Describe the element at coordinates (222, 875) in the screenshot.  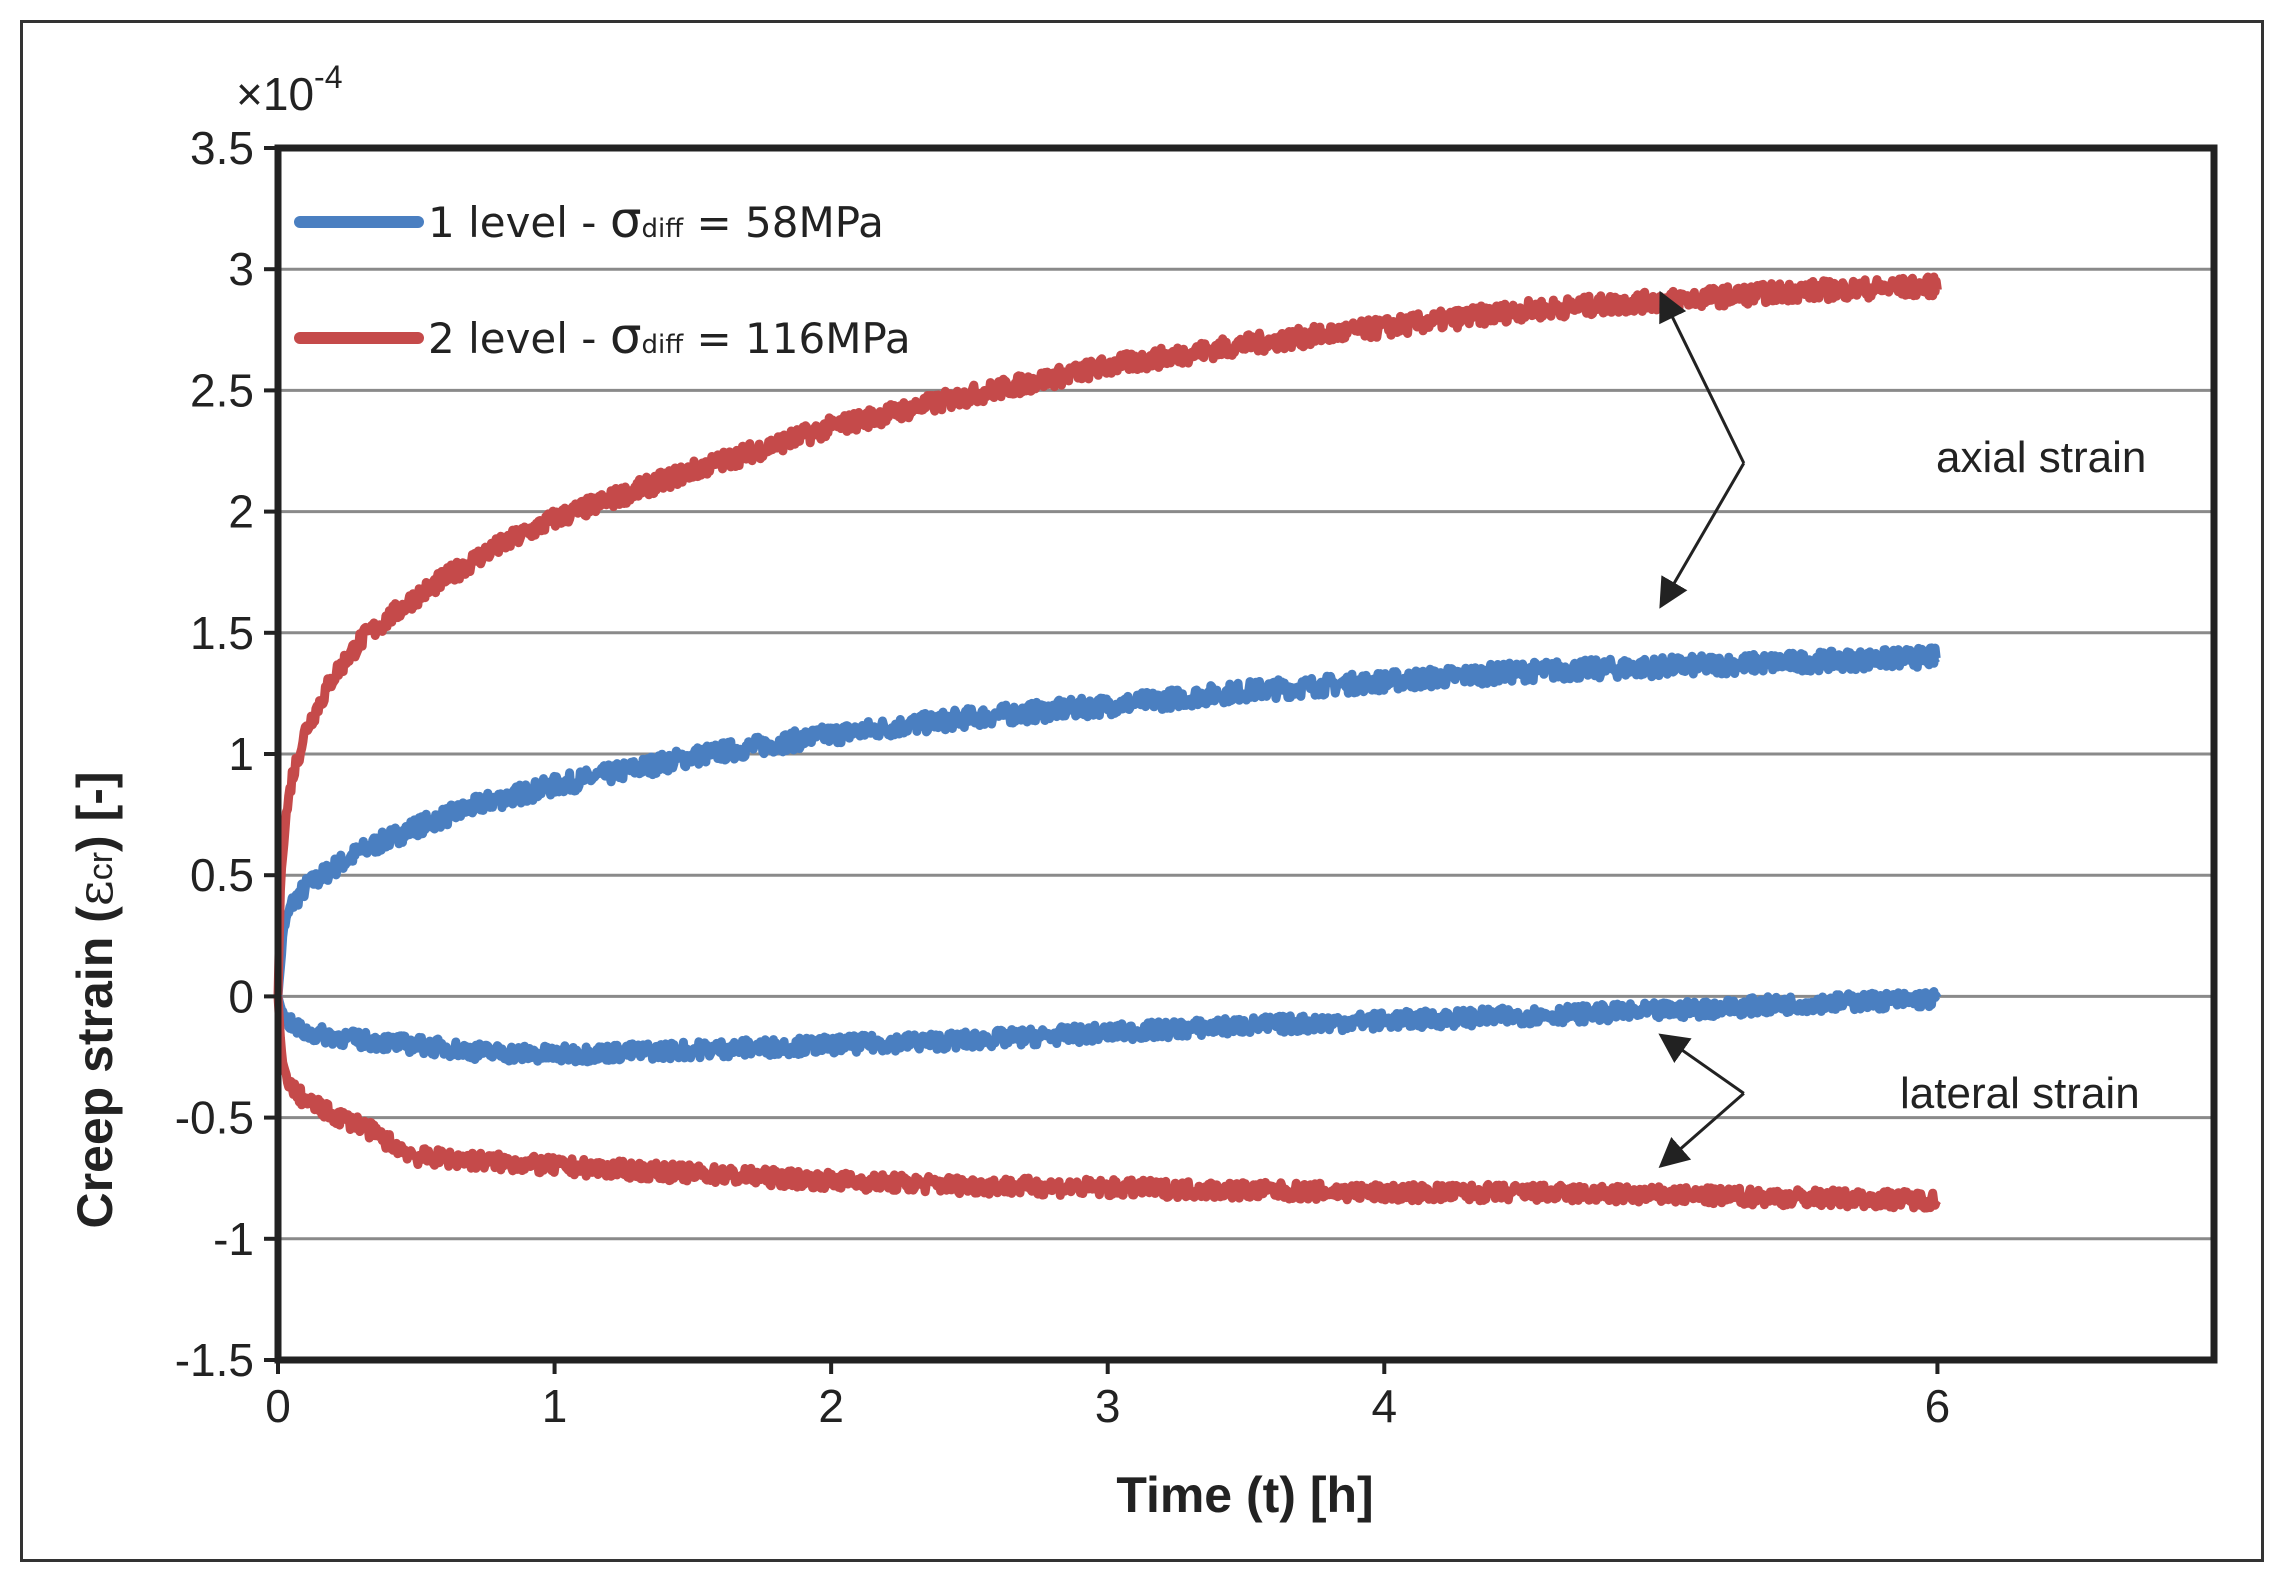
I see `y-tick-label-0.5: 0.5` at that location.